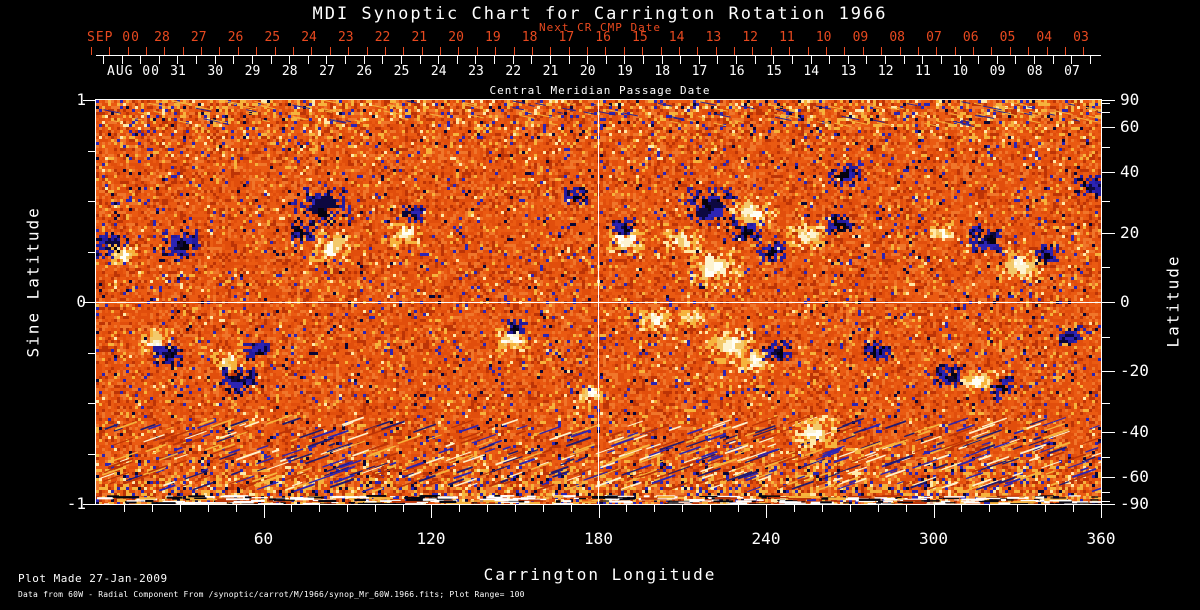  What do you see at coordinates (263, 538) in the screenshot?
I see `x-axis-tick-label: 60` at bounding box center [263, 538].